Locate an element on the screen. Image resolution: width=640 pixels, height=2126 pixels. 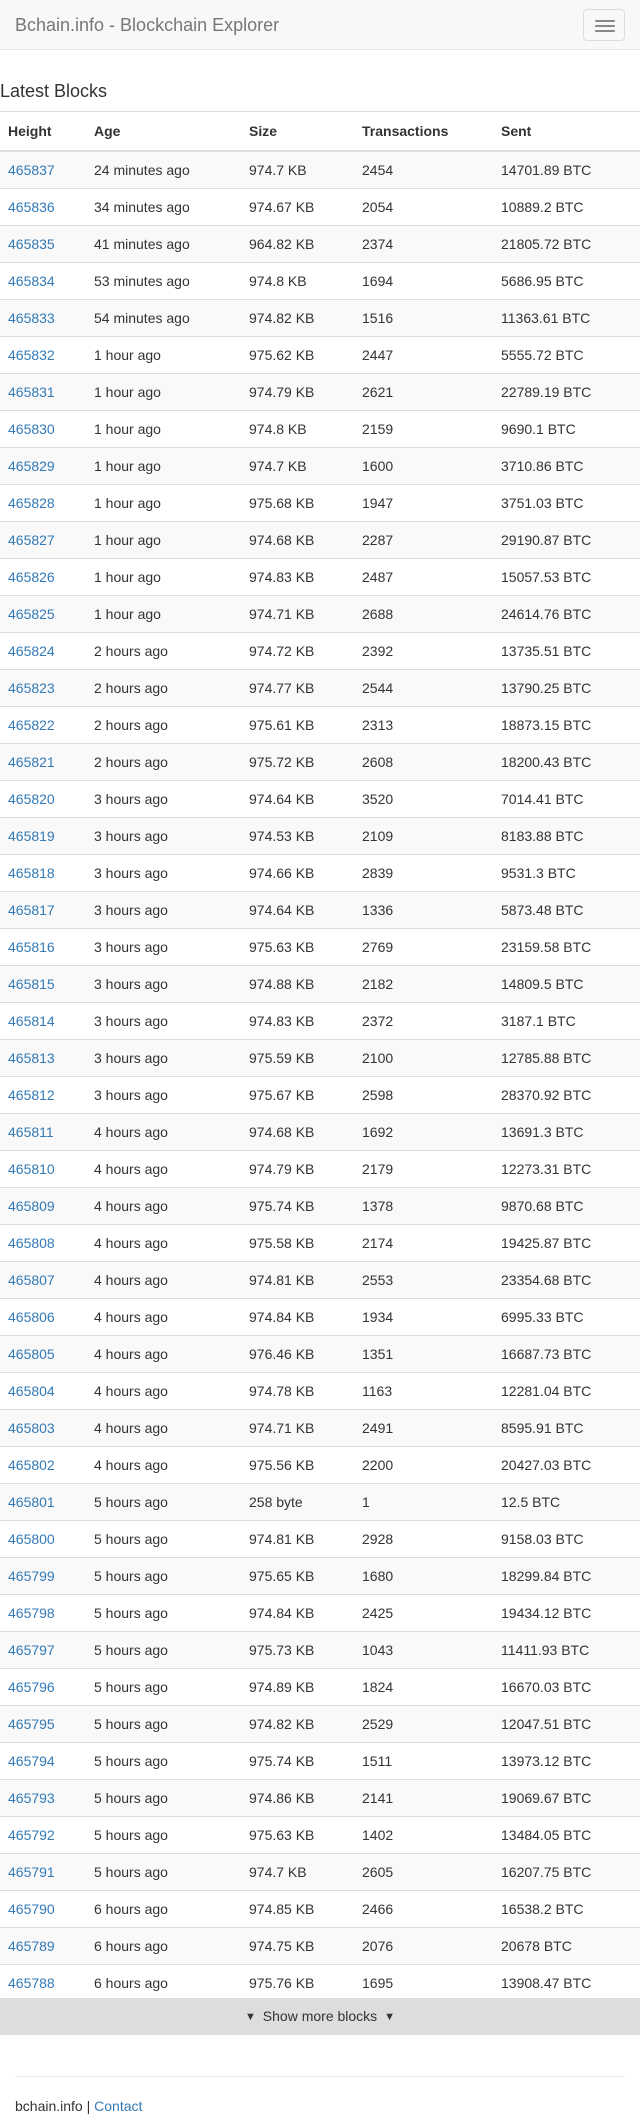
block-height-link: 465827 is located at coordinates (31, 540).